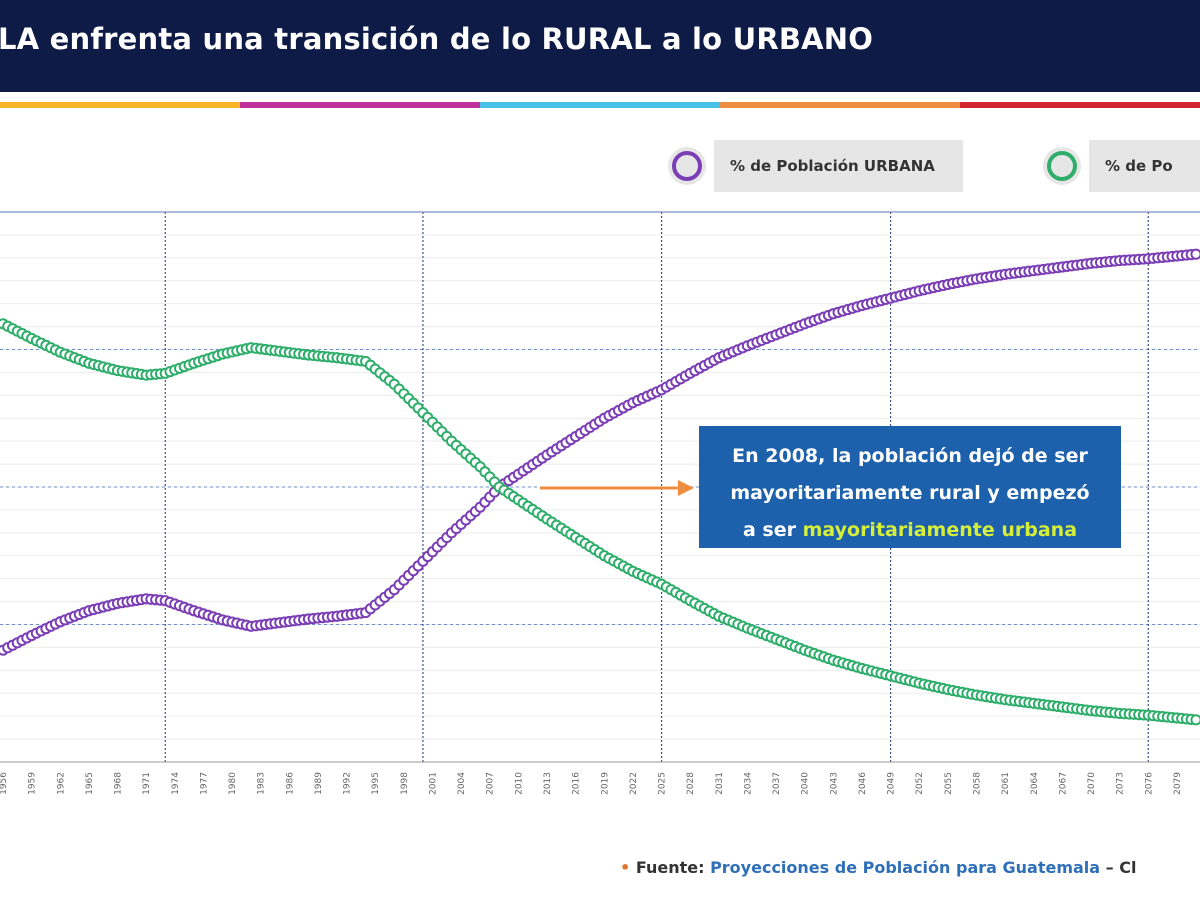  I want to click on x-tick-label: 2046, so click(863, 783).